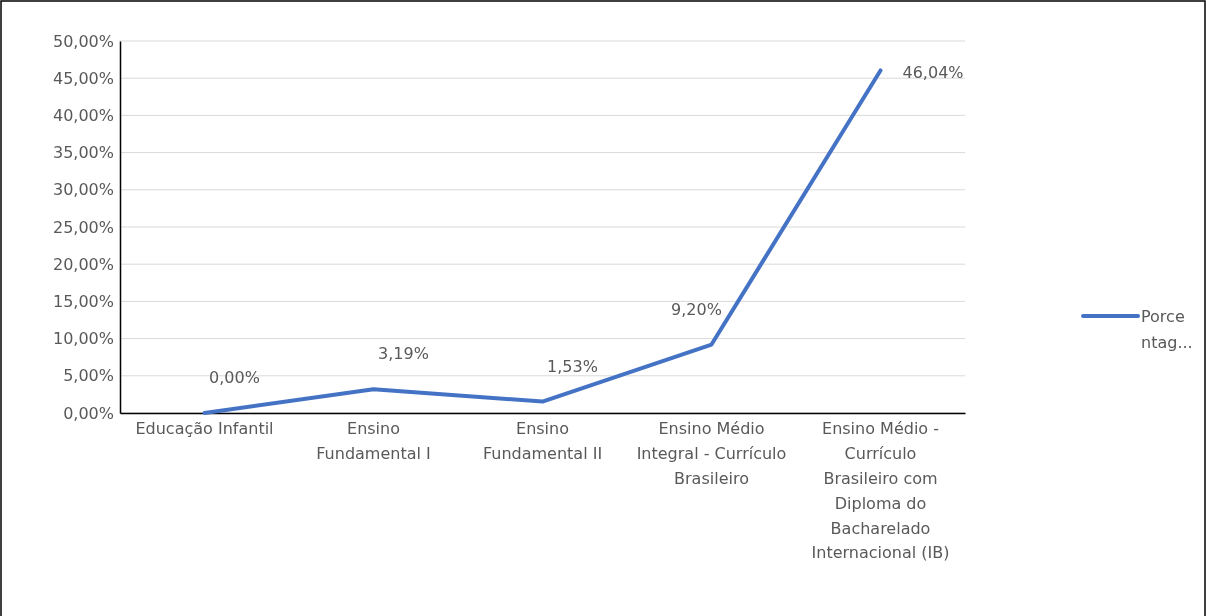  Describe the element at coordinates (83, 264) in the screenshot. I see `y-tick-label: 20,00%` at that location.